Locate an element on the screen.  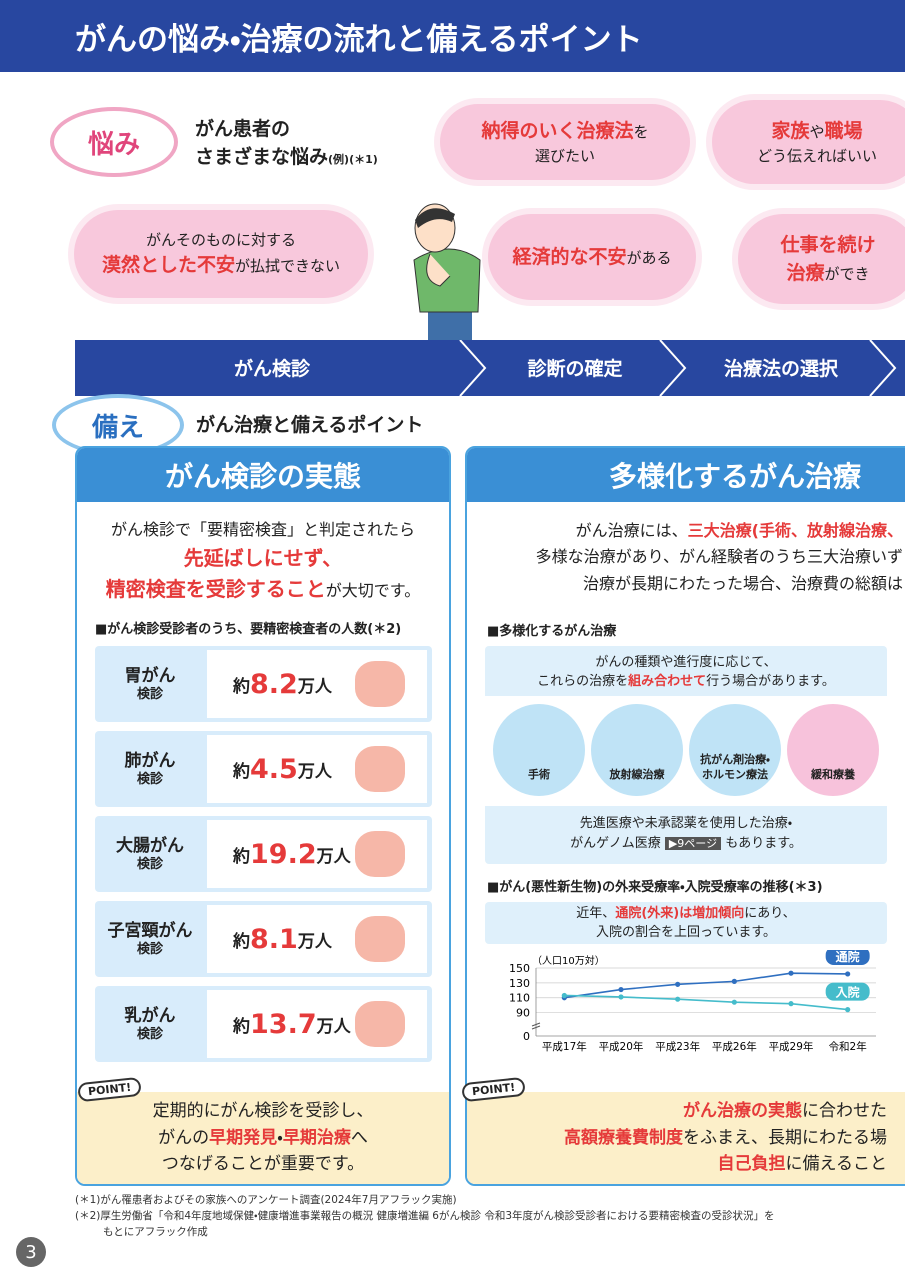
worried-man-illustration is located at coordinates (447, 271).